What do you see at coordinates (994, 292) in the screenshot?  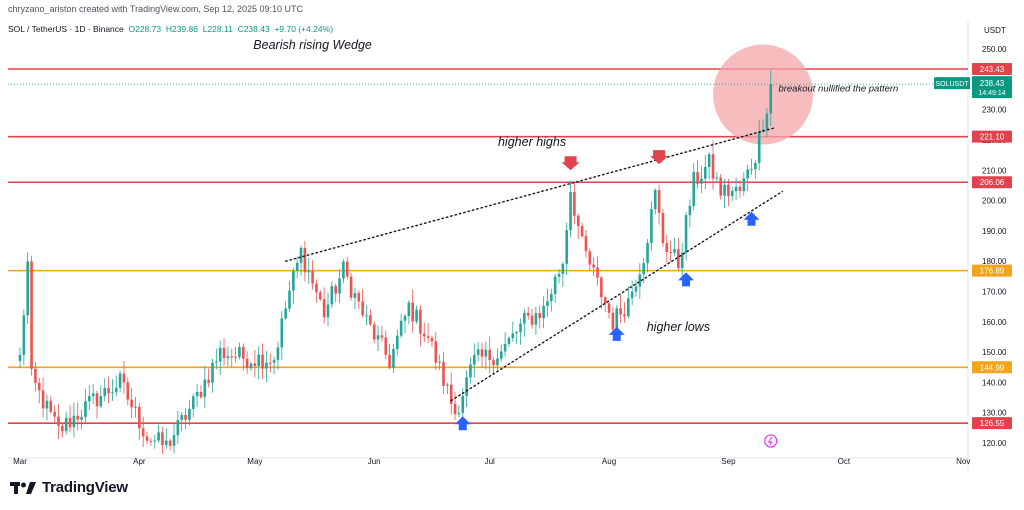 I see `y-tick-label: 170.00` at bounding box center [994, 292].